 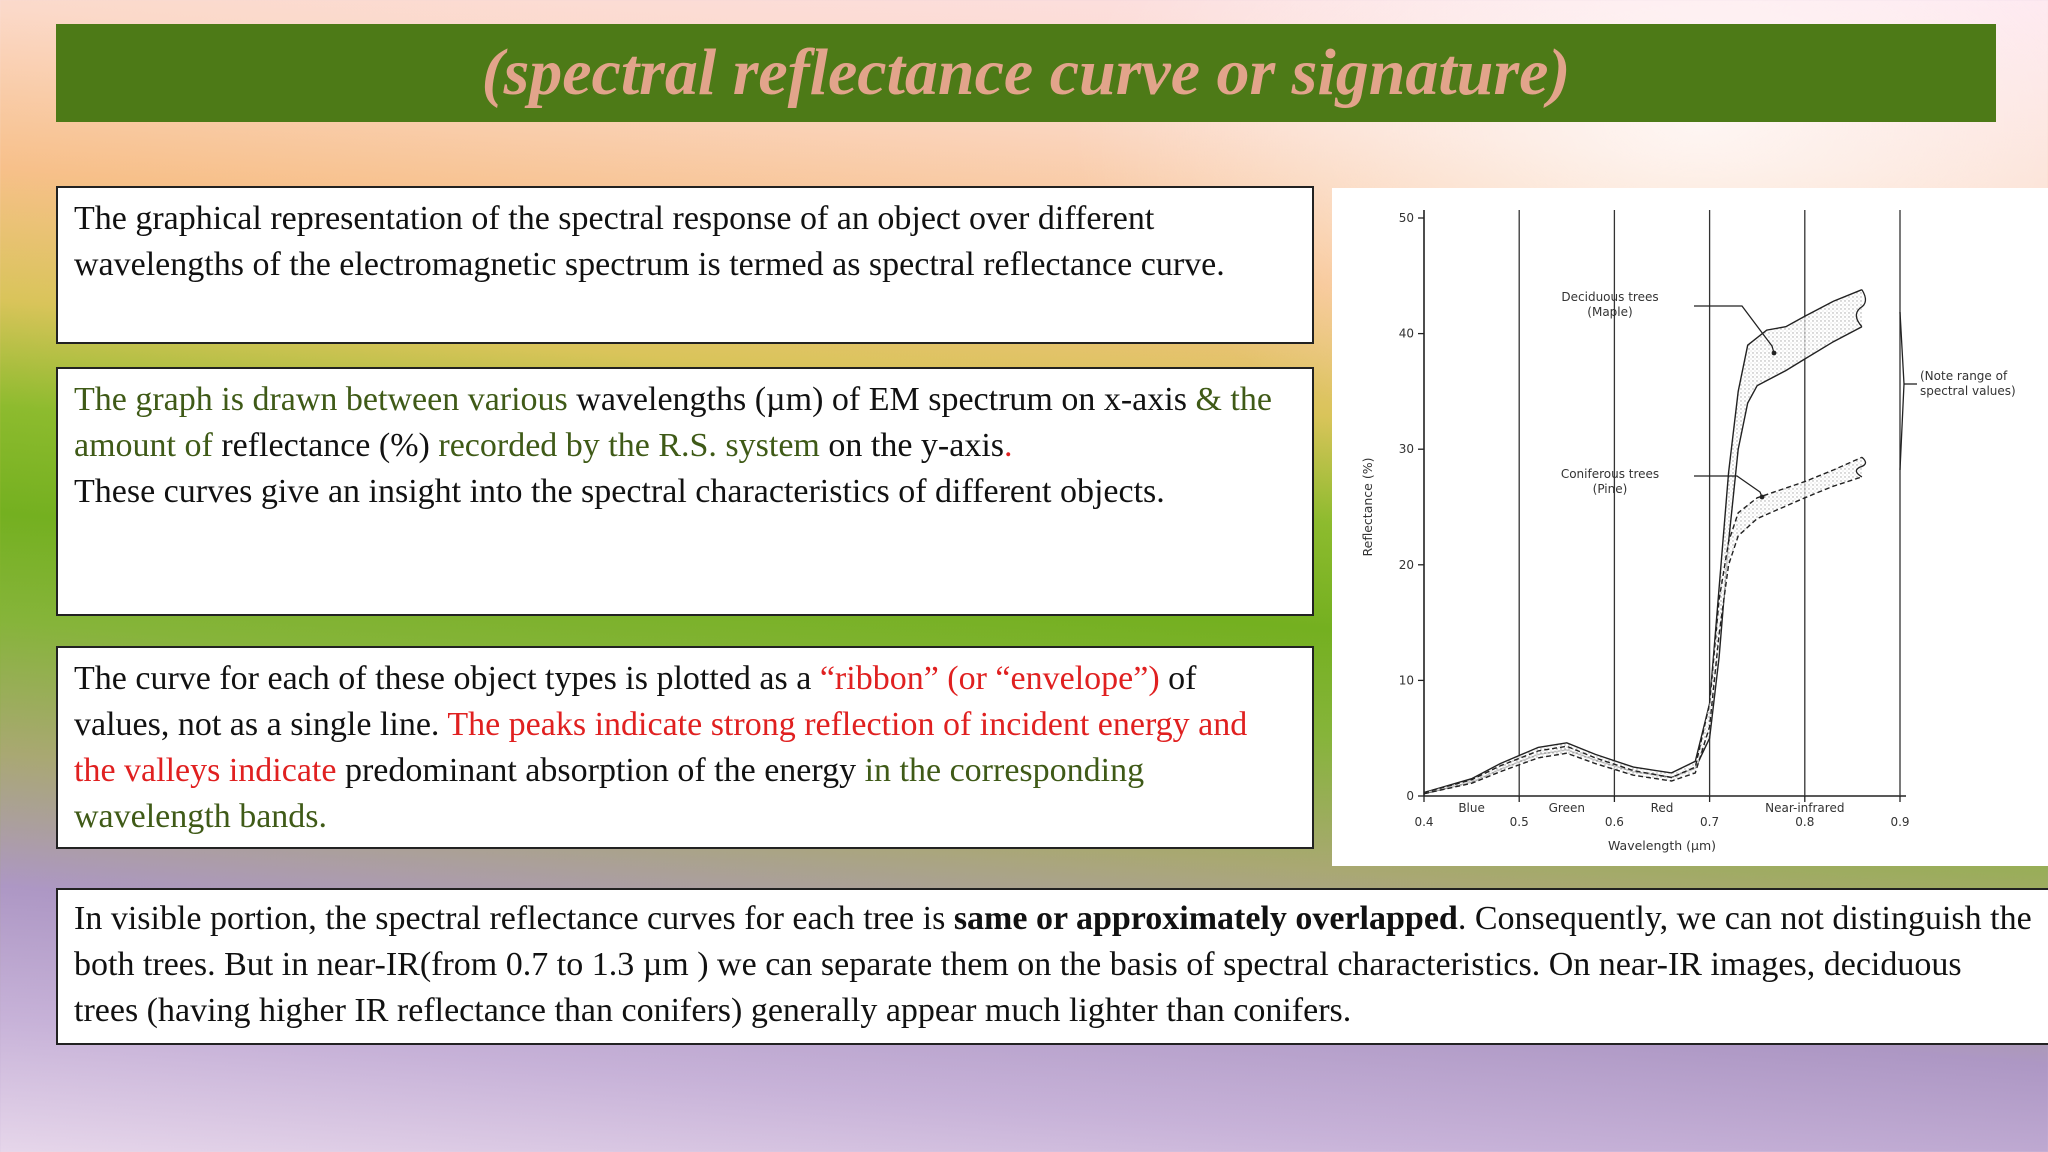 What do you see at coordinates (1614, 822) in the screenshot?
I see `x-tick-label-2: 0.6` at bounding box center [1614, 822].